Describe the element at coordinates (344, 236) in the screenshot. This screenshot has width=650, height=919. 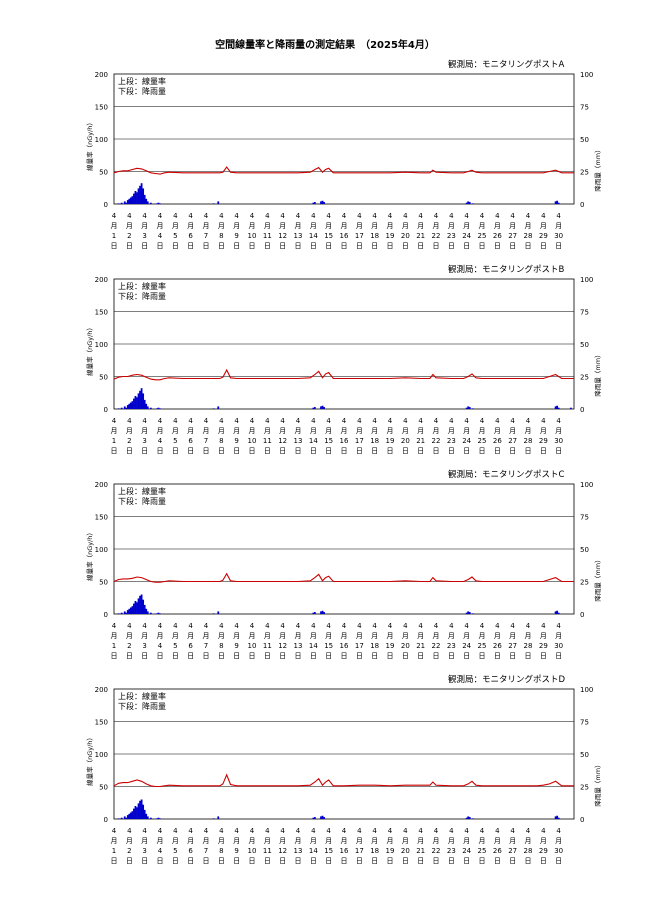
I see `x-tick-day: 16` at that location.